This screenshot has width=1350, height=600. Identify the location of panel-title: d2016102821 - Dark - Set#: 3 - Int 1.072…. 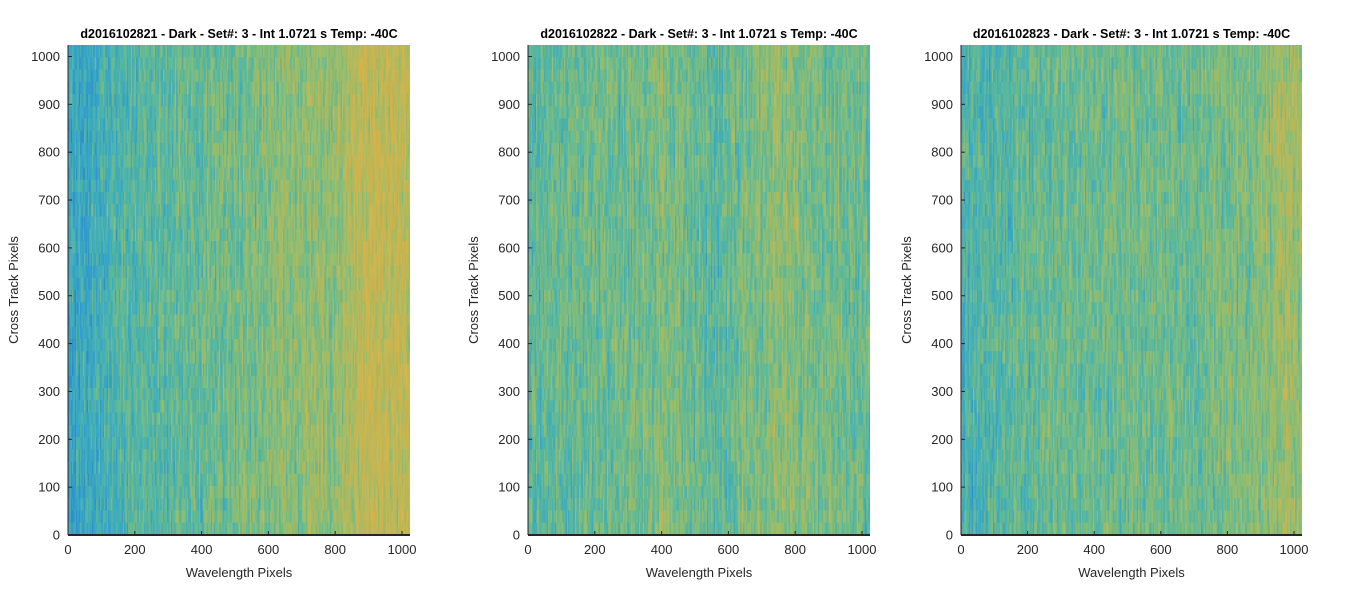
(238, 34).